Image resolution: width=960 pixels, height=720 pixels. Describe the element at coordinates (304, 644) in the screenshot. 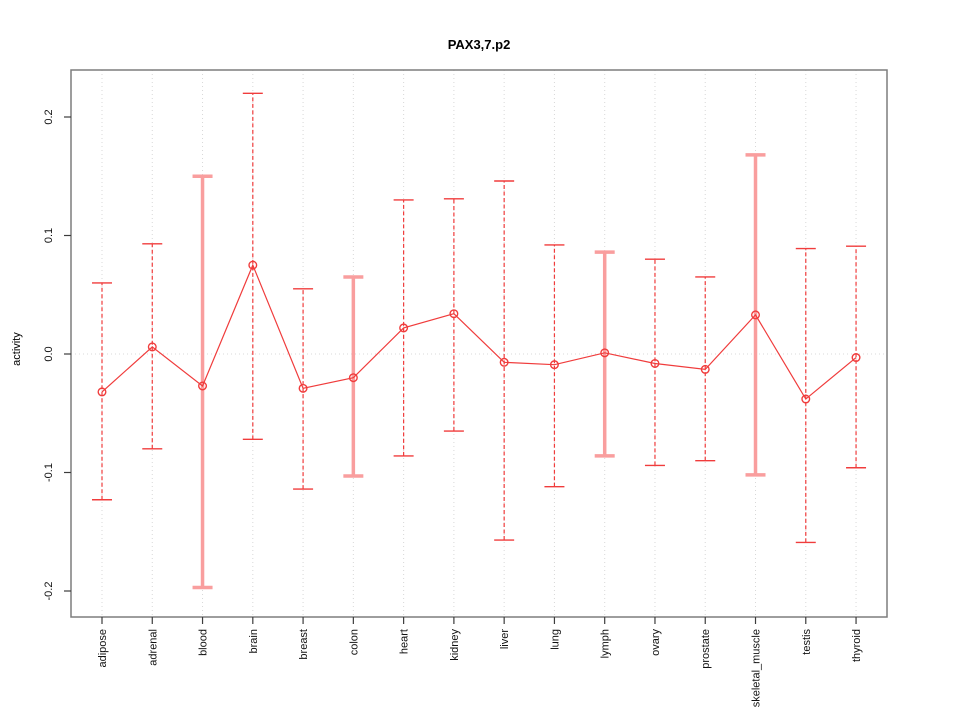

I see `x-tick-label-breast: breast` at that location.